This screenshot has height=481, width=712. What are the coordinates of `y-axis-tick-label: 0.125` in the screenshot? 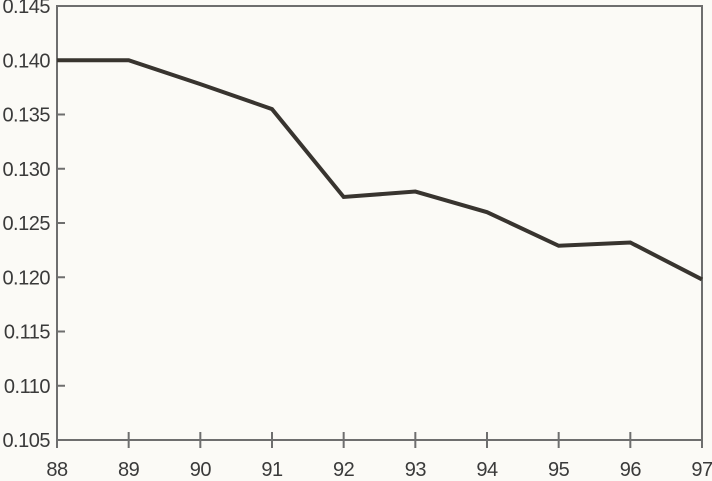 It's located at (26, 224).